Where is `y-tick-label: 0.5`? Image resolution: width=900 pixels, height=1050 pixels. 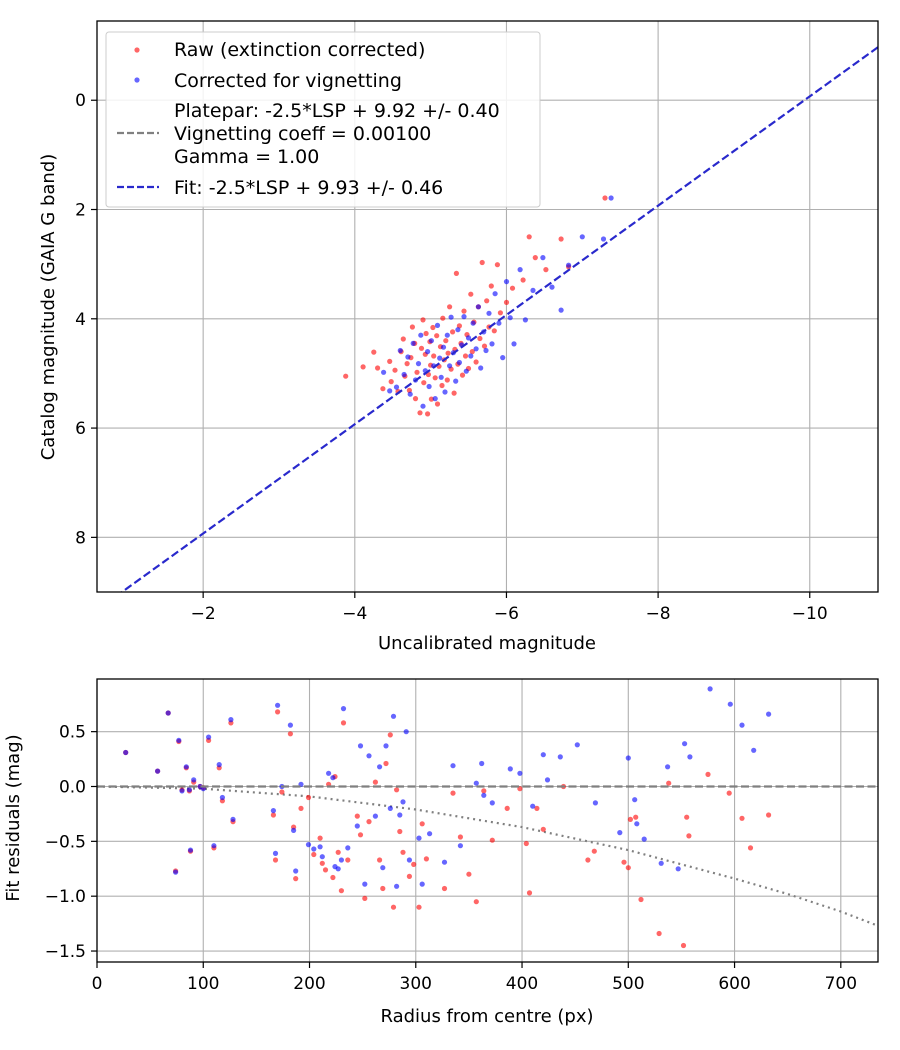 y-tick-label: 0.5 is located at coordinates (72, 733).